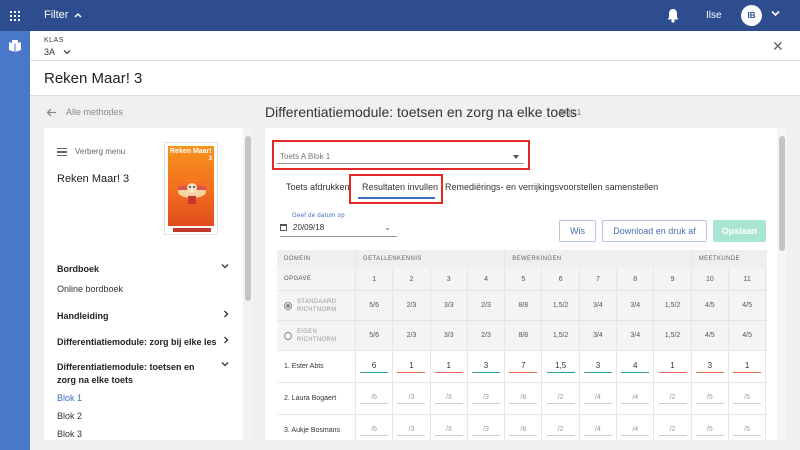 This screenshot has height=450, width=800. What do you see at coordinates (15, 46) in the screenshot?
I see `book-icon` at bounding box center [15, 46].